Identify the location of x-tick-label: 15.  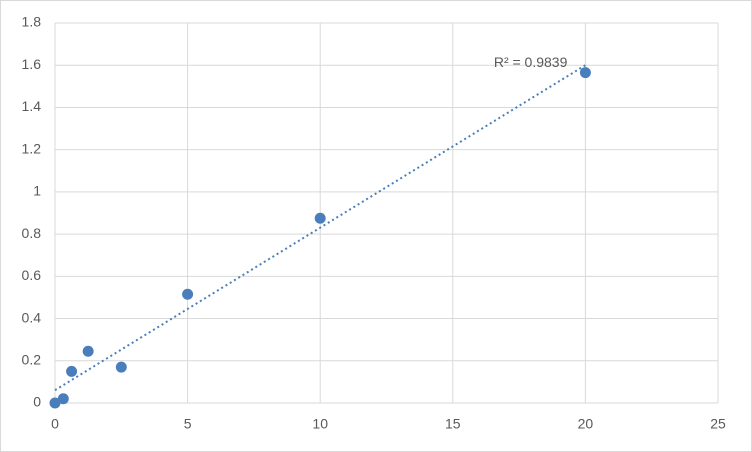
(453, 424).